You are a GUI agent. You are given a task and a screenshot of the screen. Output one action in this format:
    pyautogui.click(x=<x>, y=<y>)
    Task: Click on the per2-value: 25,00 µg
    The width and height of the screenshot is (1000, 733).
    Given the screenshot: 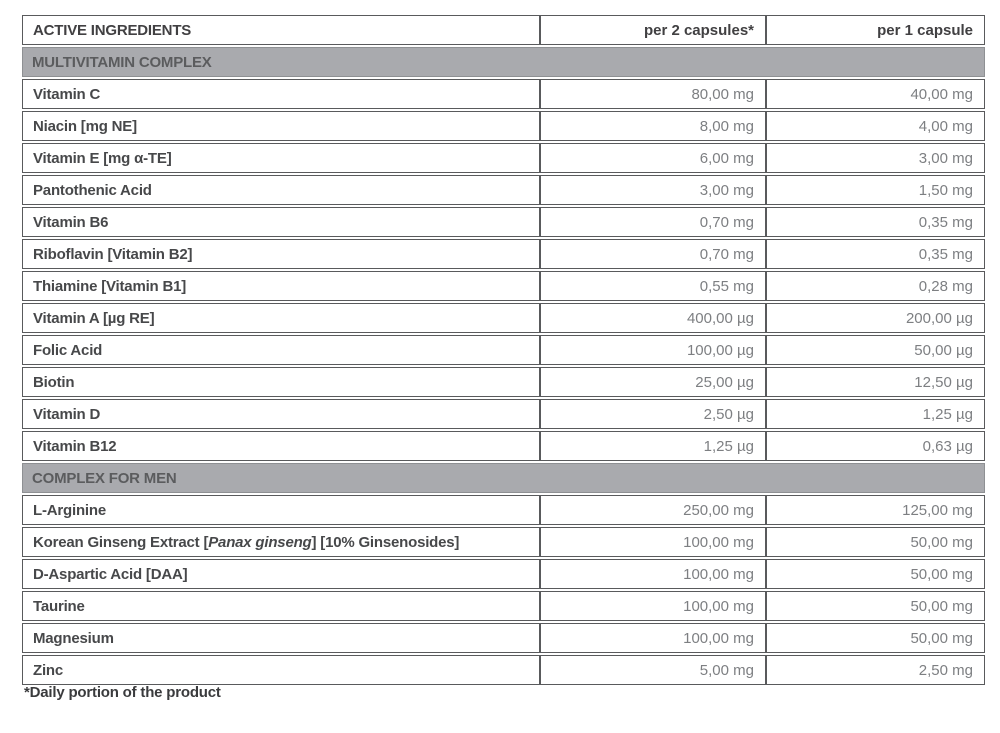 What is the action you would take?
    pyautogui.click(x=652, y=382)
    